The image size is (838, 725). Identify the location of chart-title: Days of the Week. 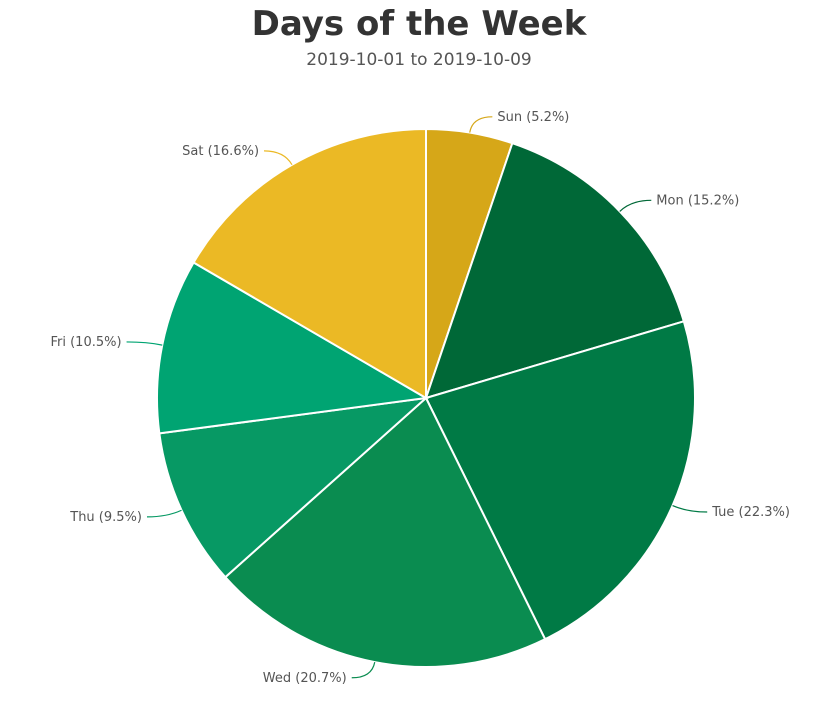
(419, 24).